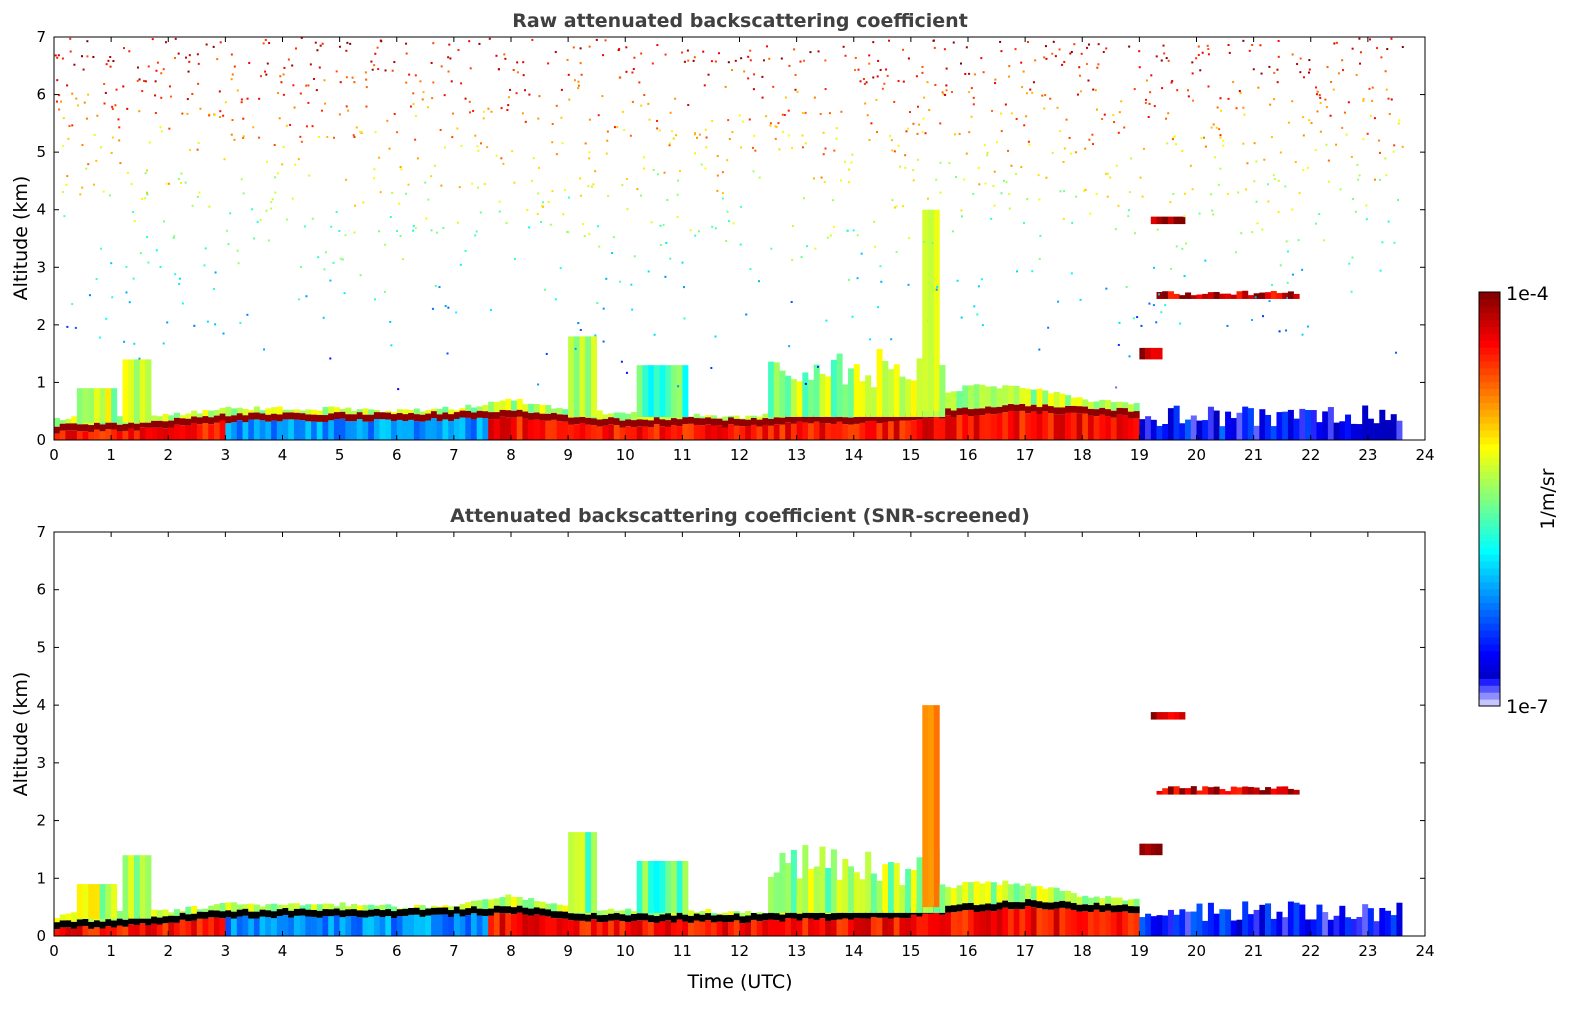 Image resolution: width=1595 pixels, height=1024 pixels. What do you see at coordinates (853, 951) in the screenshot?
I see `x-tick-label: 14` at bounding box center [853, 951].